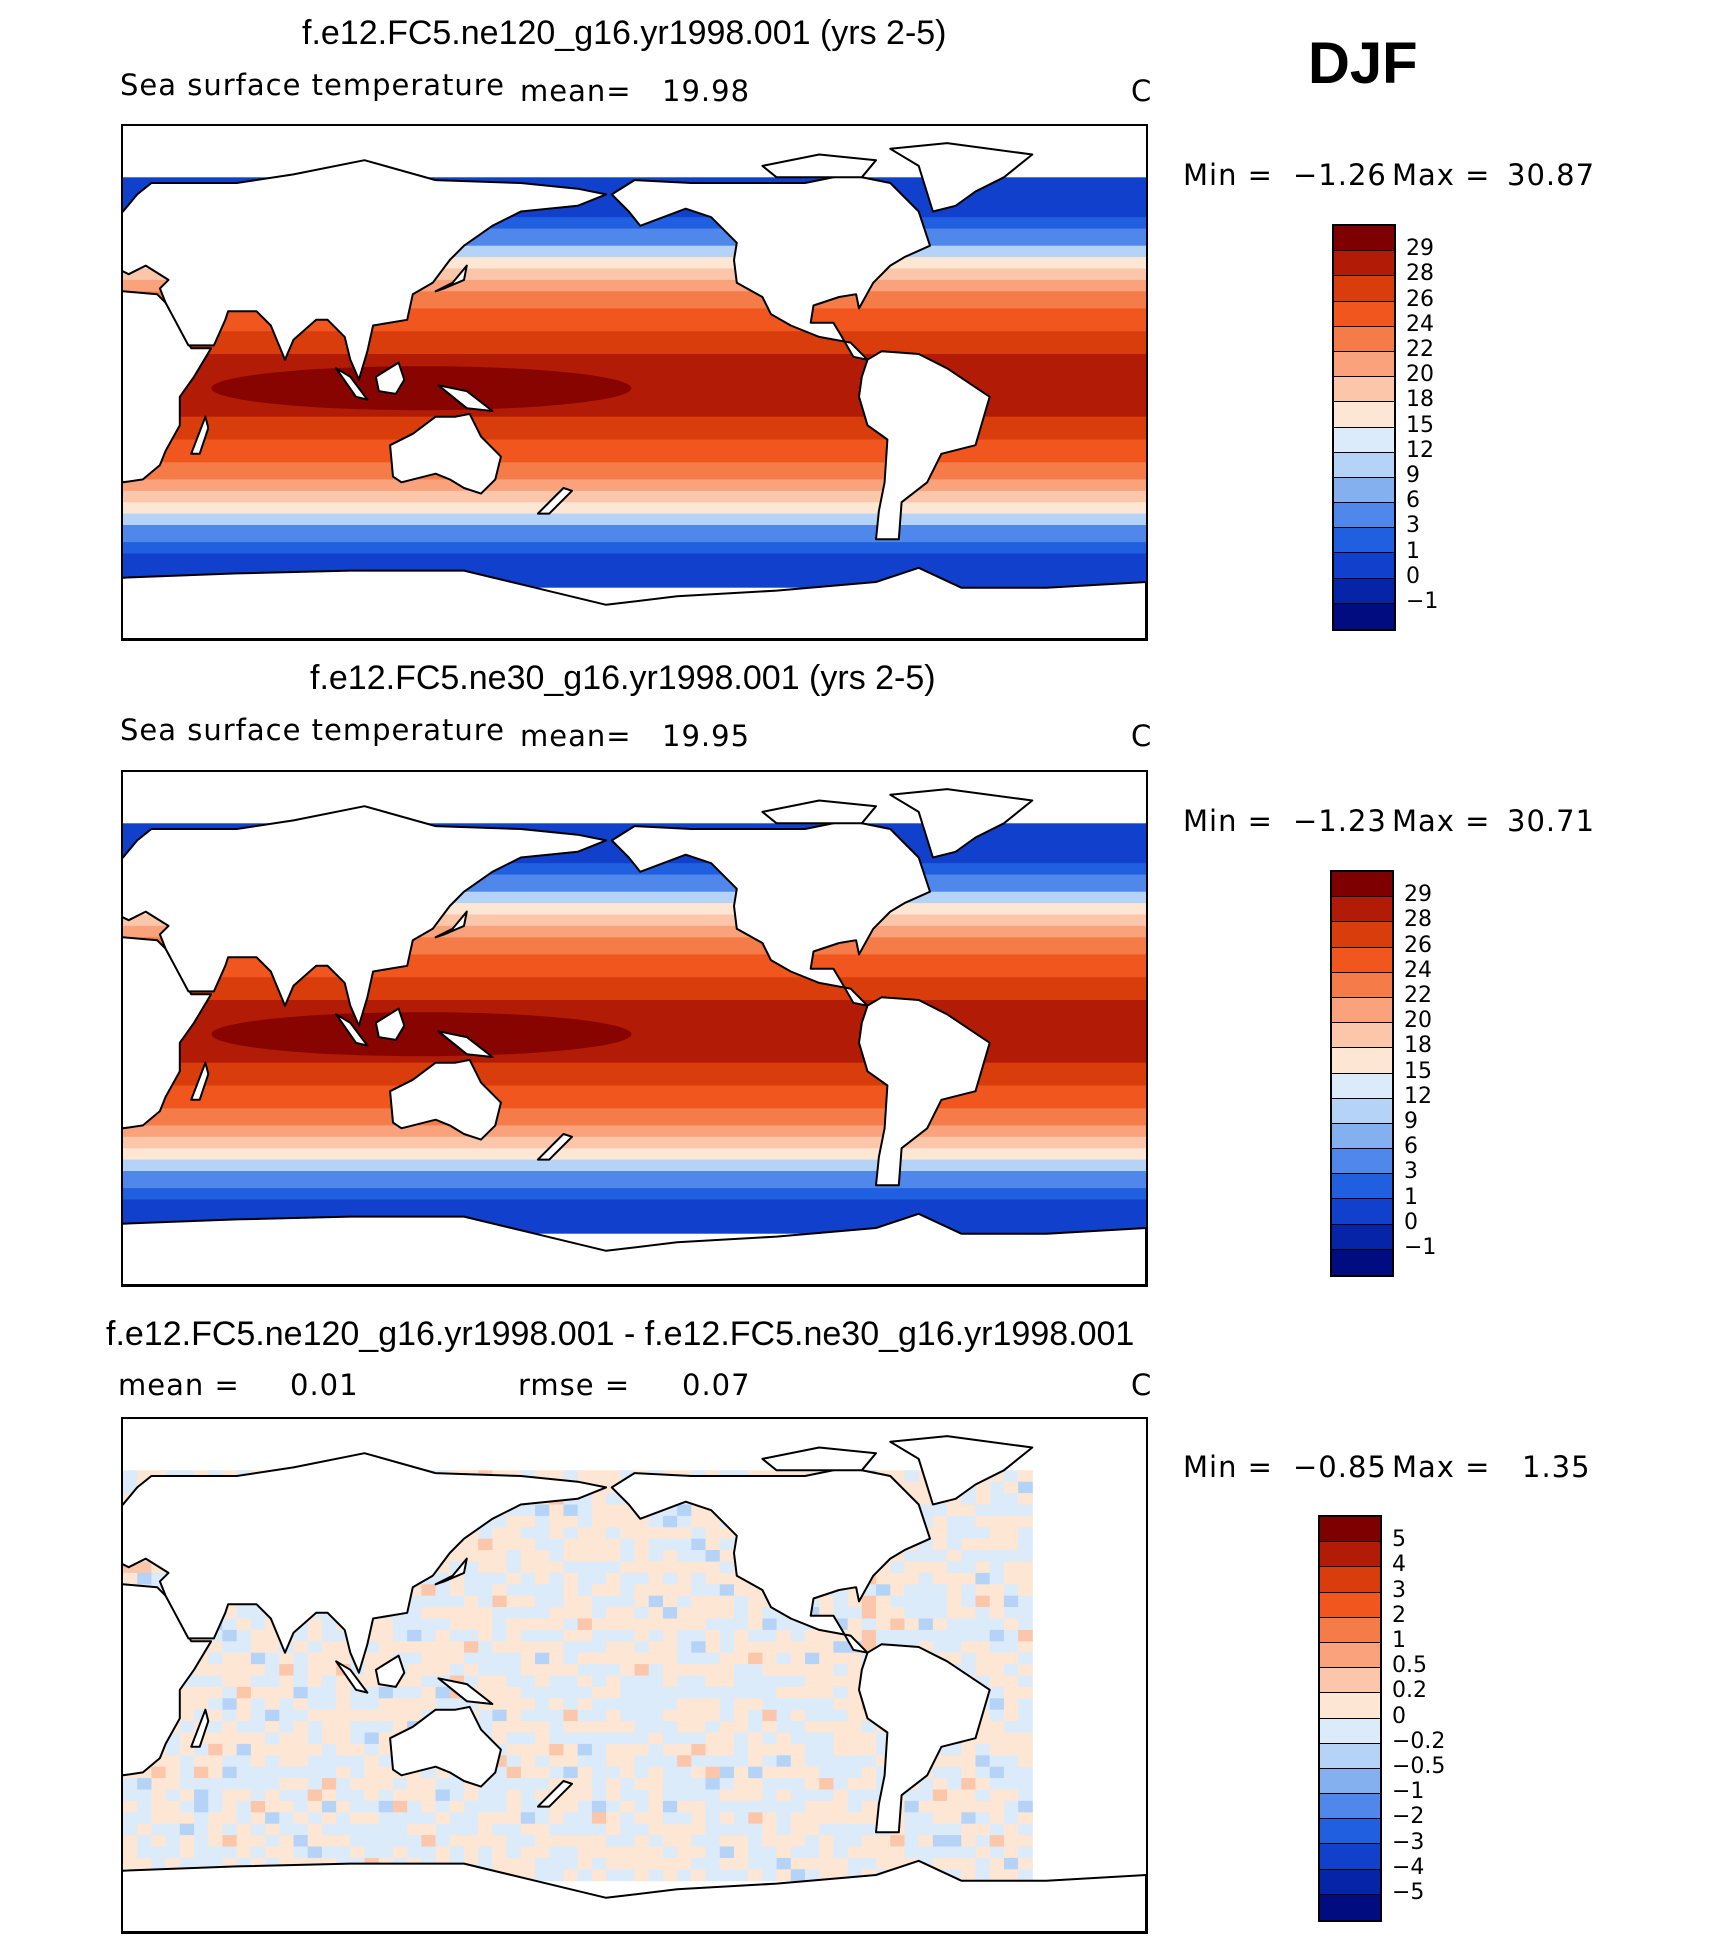 This screenshot has height=1947, width=1710. What do you see at coordinates (706, 91) in the screenshot?
I see `panel1-mean-value: 19.98` at bounding box center [706, 91].